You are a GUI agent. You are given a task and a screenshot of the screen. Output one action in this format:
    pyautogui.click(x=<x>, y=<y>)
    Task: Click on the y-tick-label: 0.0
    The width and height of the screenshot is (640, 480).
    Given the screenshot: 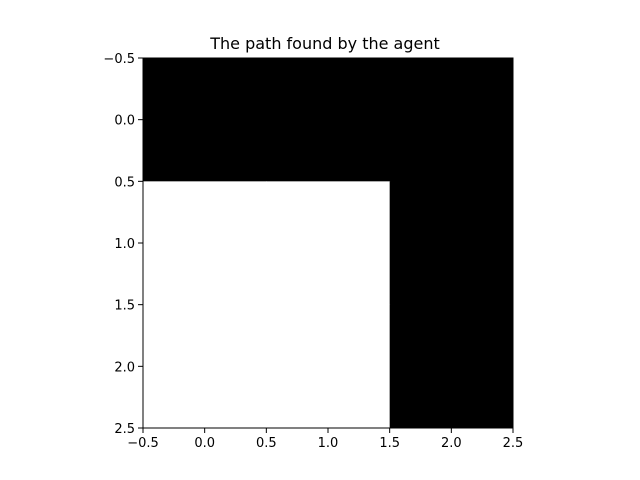 What is the action you would take?
    pyautogui.click(x=124, y=121)
    